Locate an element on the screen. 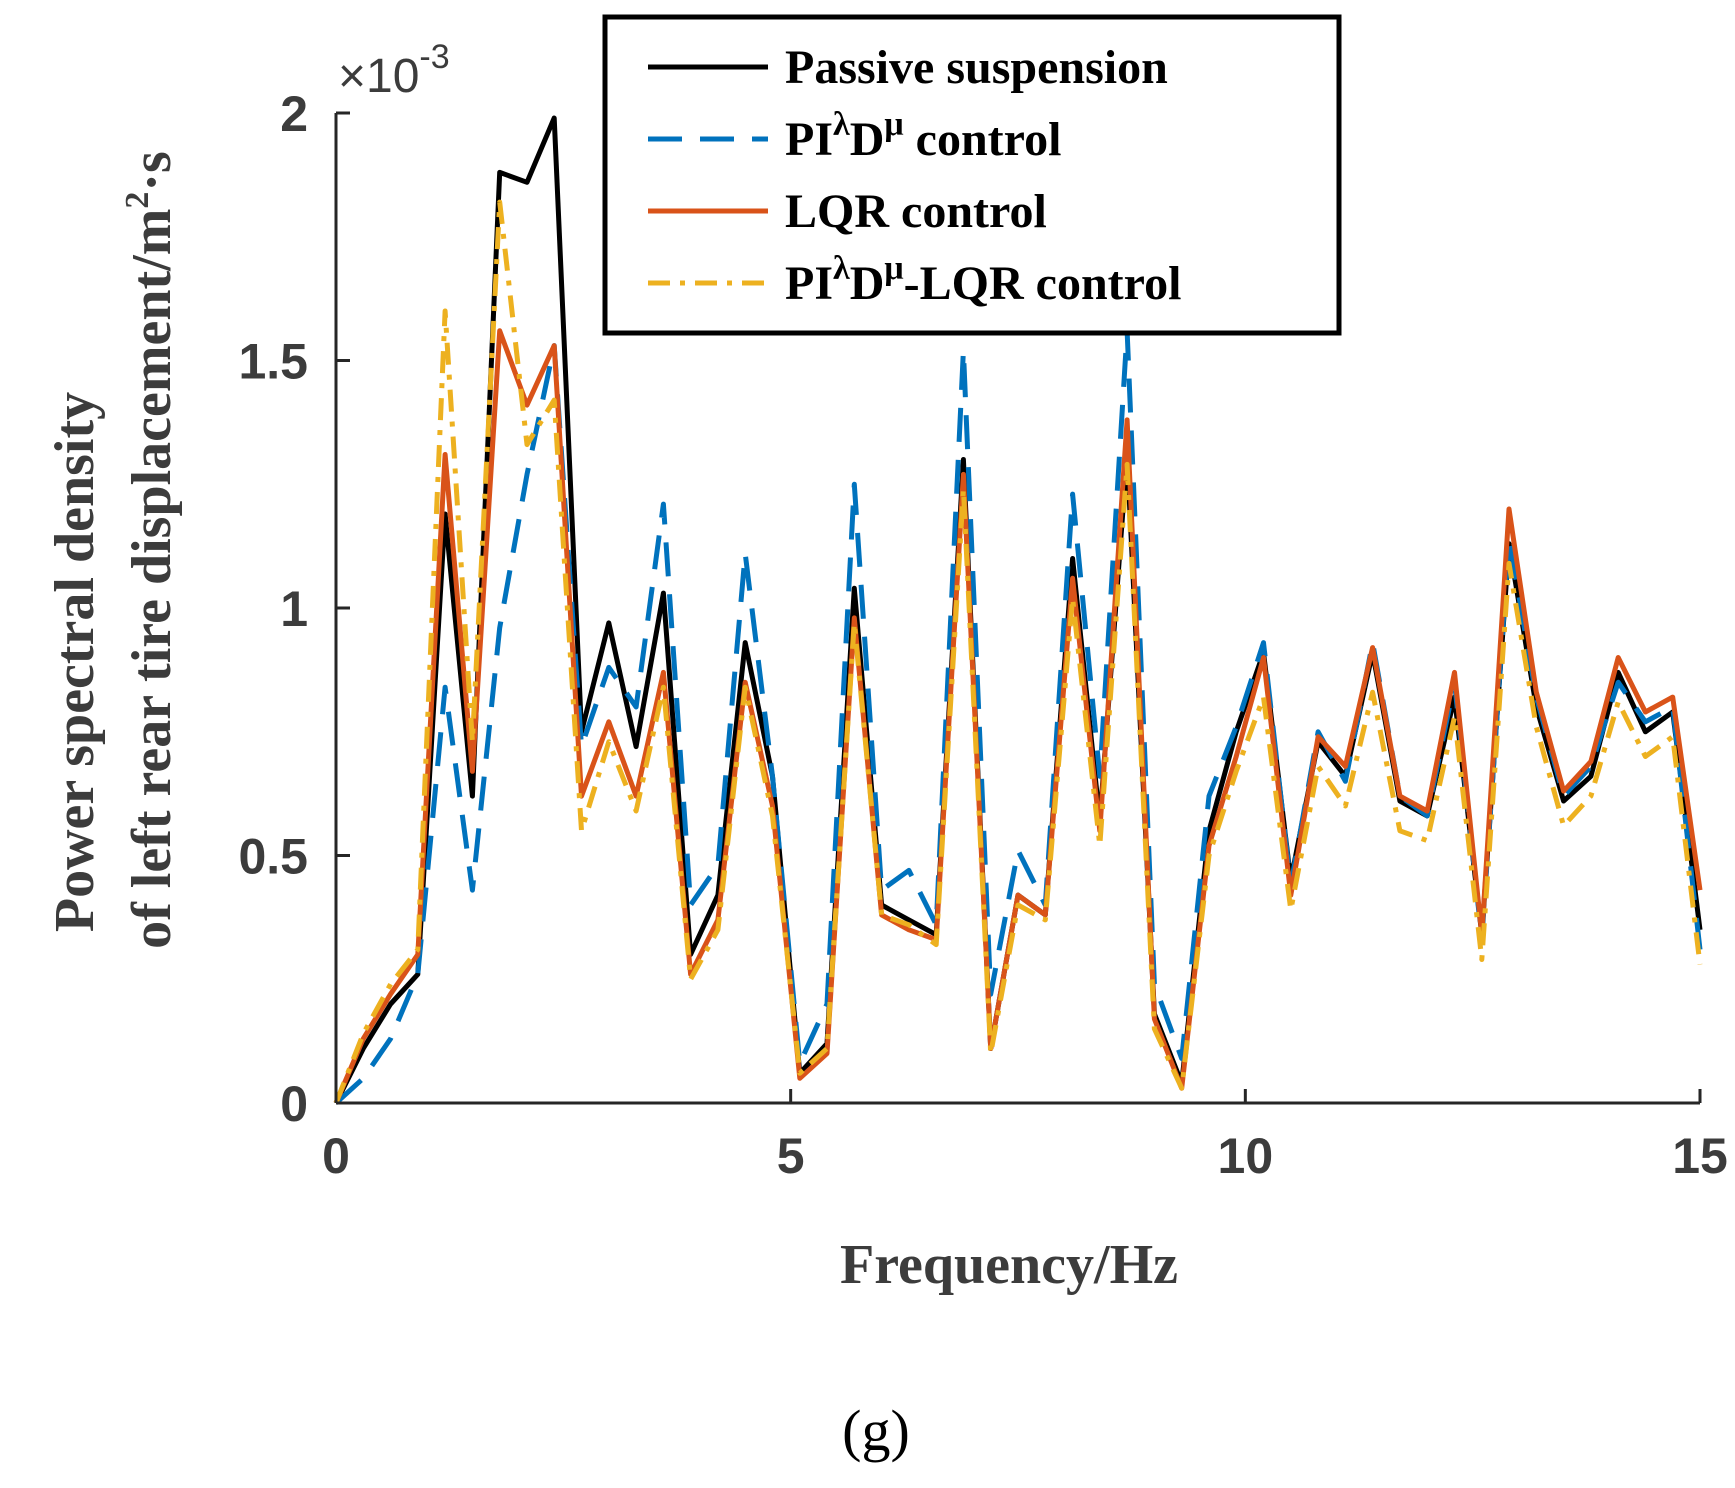  y-tick-label: 0.5 is located at coordinates (273, 857).